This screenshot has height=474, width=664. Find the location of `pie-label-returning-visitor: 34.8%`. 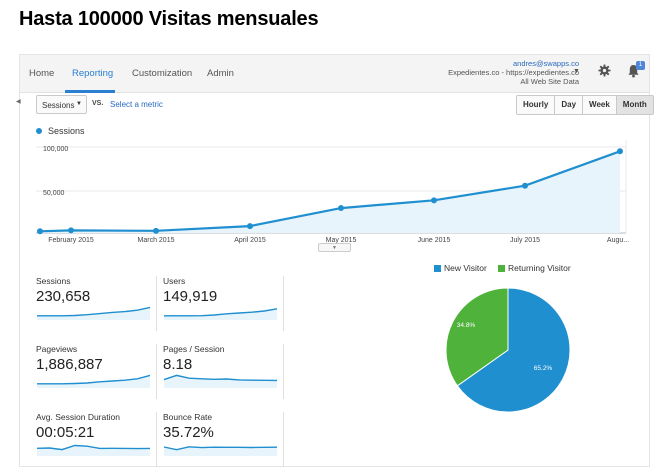

pie-label-returning-visitor: 34.8% is located at coordinates (466, 325).